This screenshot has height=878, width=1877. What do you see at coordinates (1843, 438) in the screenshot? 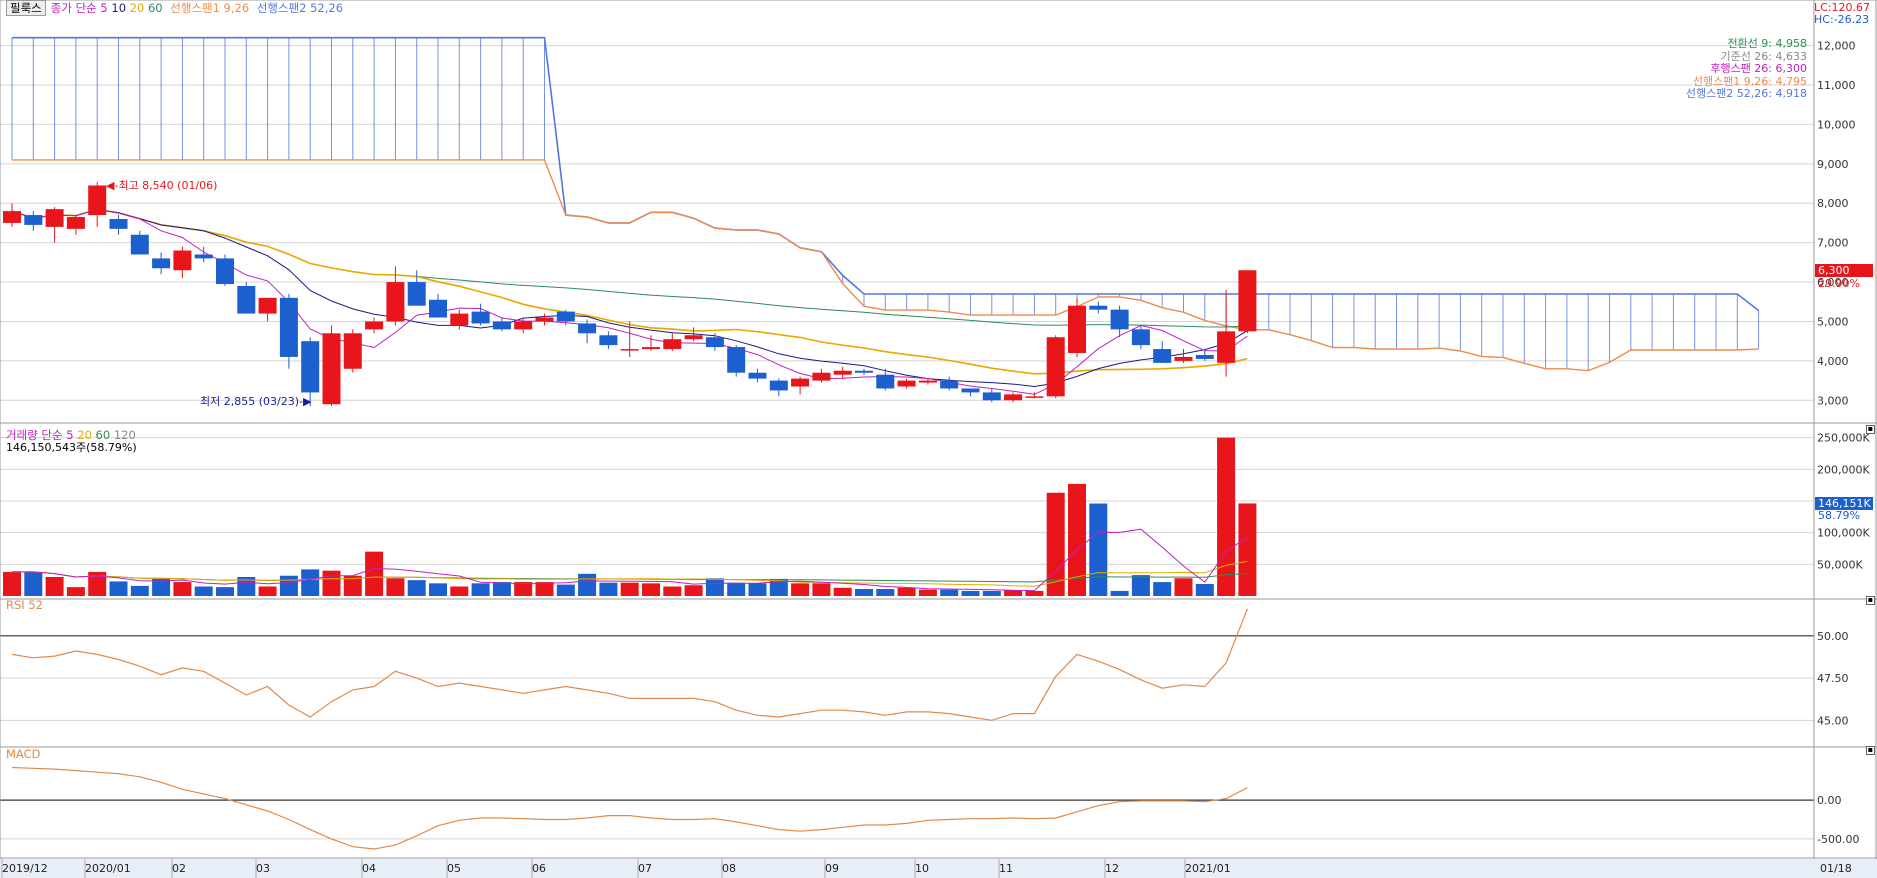
I see `volume-tick-label: 250,000K` at bounding box center [1843, 438].